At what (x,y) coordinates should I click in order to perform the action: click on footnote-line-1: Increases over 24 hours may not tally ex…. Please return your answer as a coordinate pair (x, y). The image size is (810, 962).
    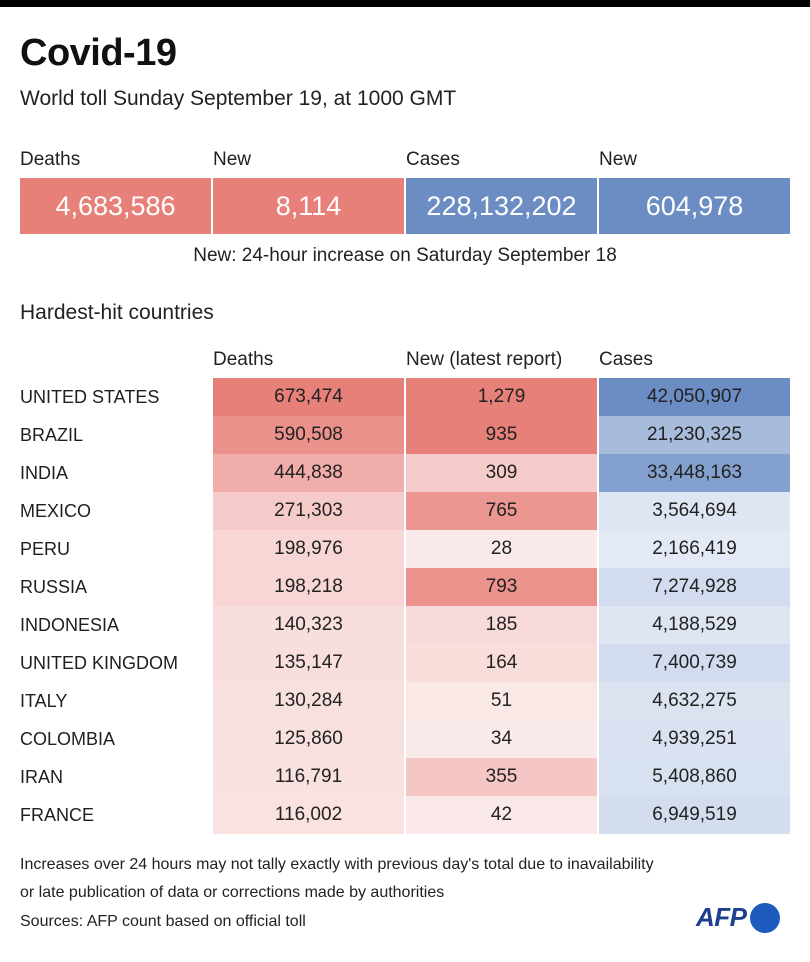
    Looking at the image, I should click on (337, 864).